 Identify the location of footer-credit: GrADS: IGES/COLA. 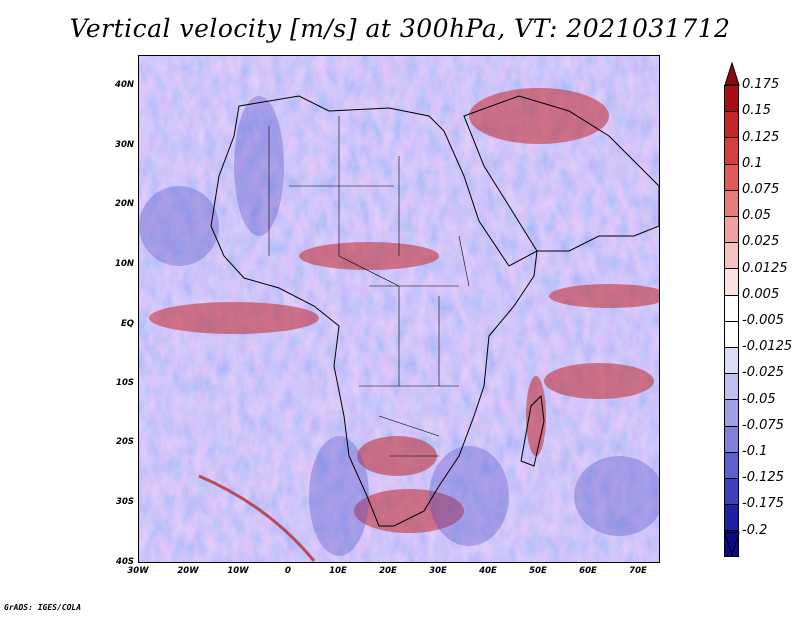
(43, 607).